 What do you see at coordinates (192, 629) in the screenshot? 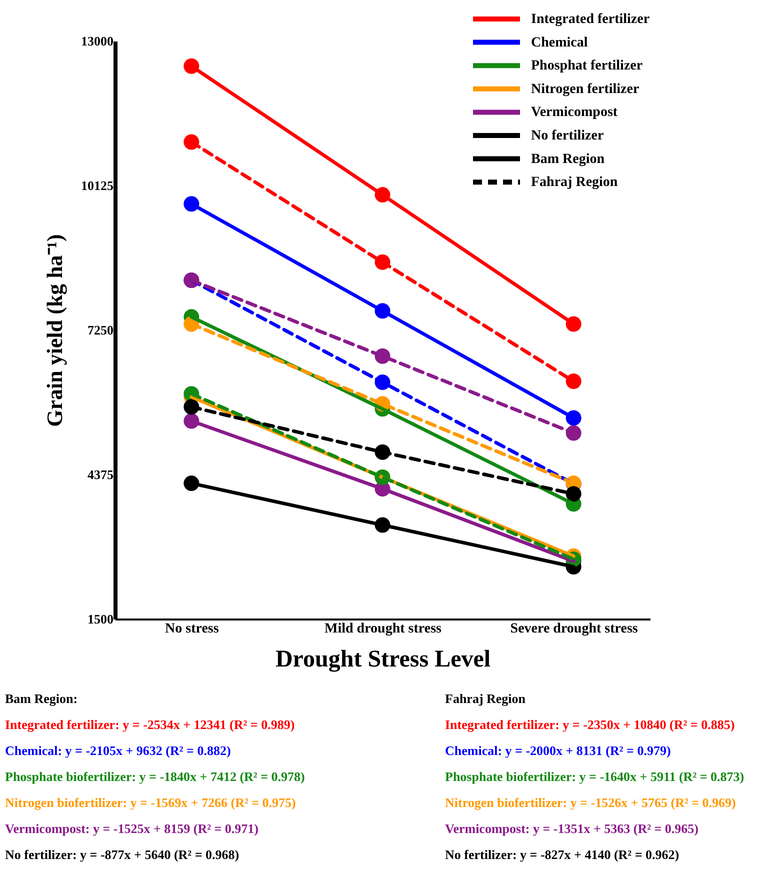
I see `x-tick-label: No stress` at bounding box center [192, 629].